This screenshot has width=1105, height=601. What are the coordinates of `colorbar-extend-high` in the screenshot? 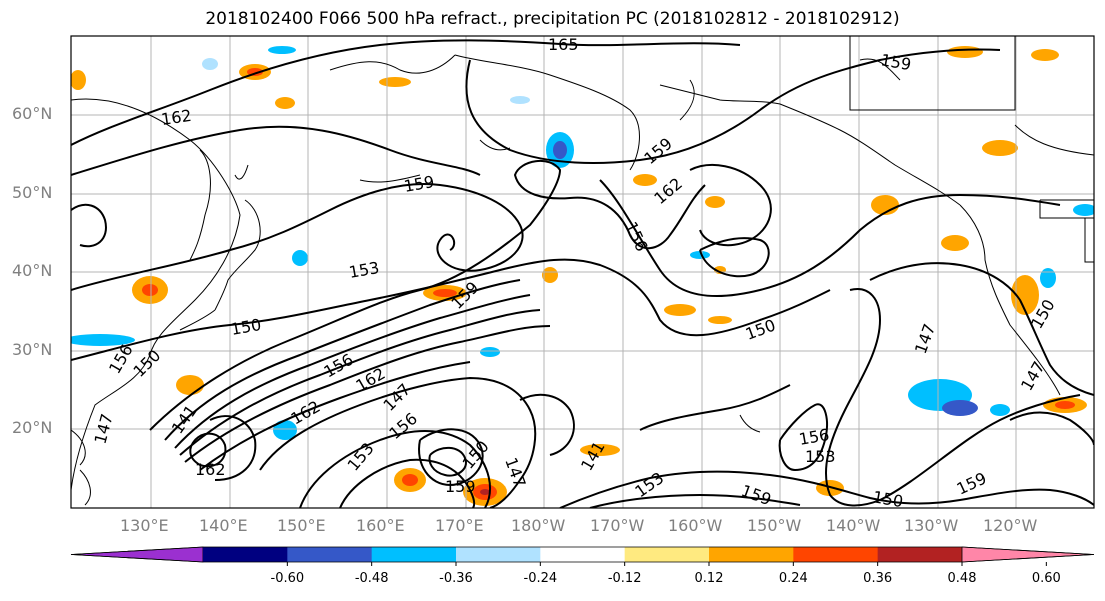 It's located at (1028, 554).